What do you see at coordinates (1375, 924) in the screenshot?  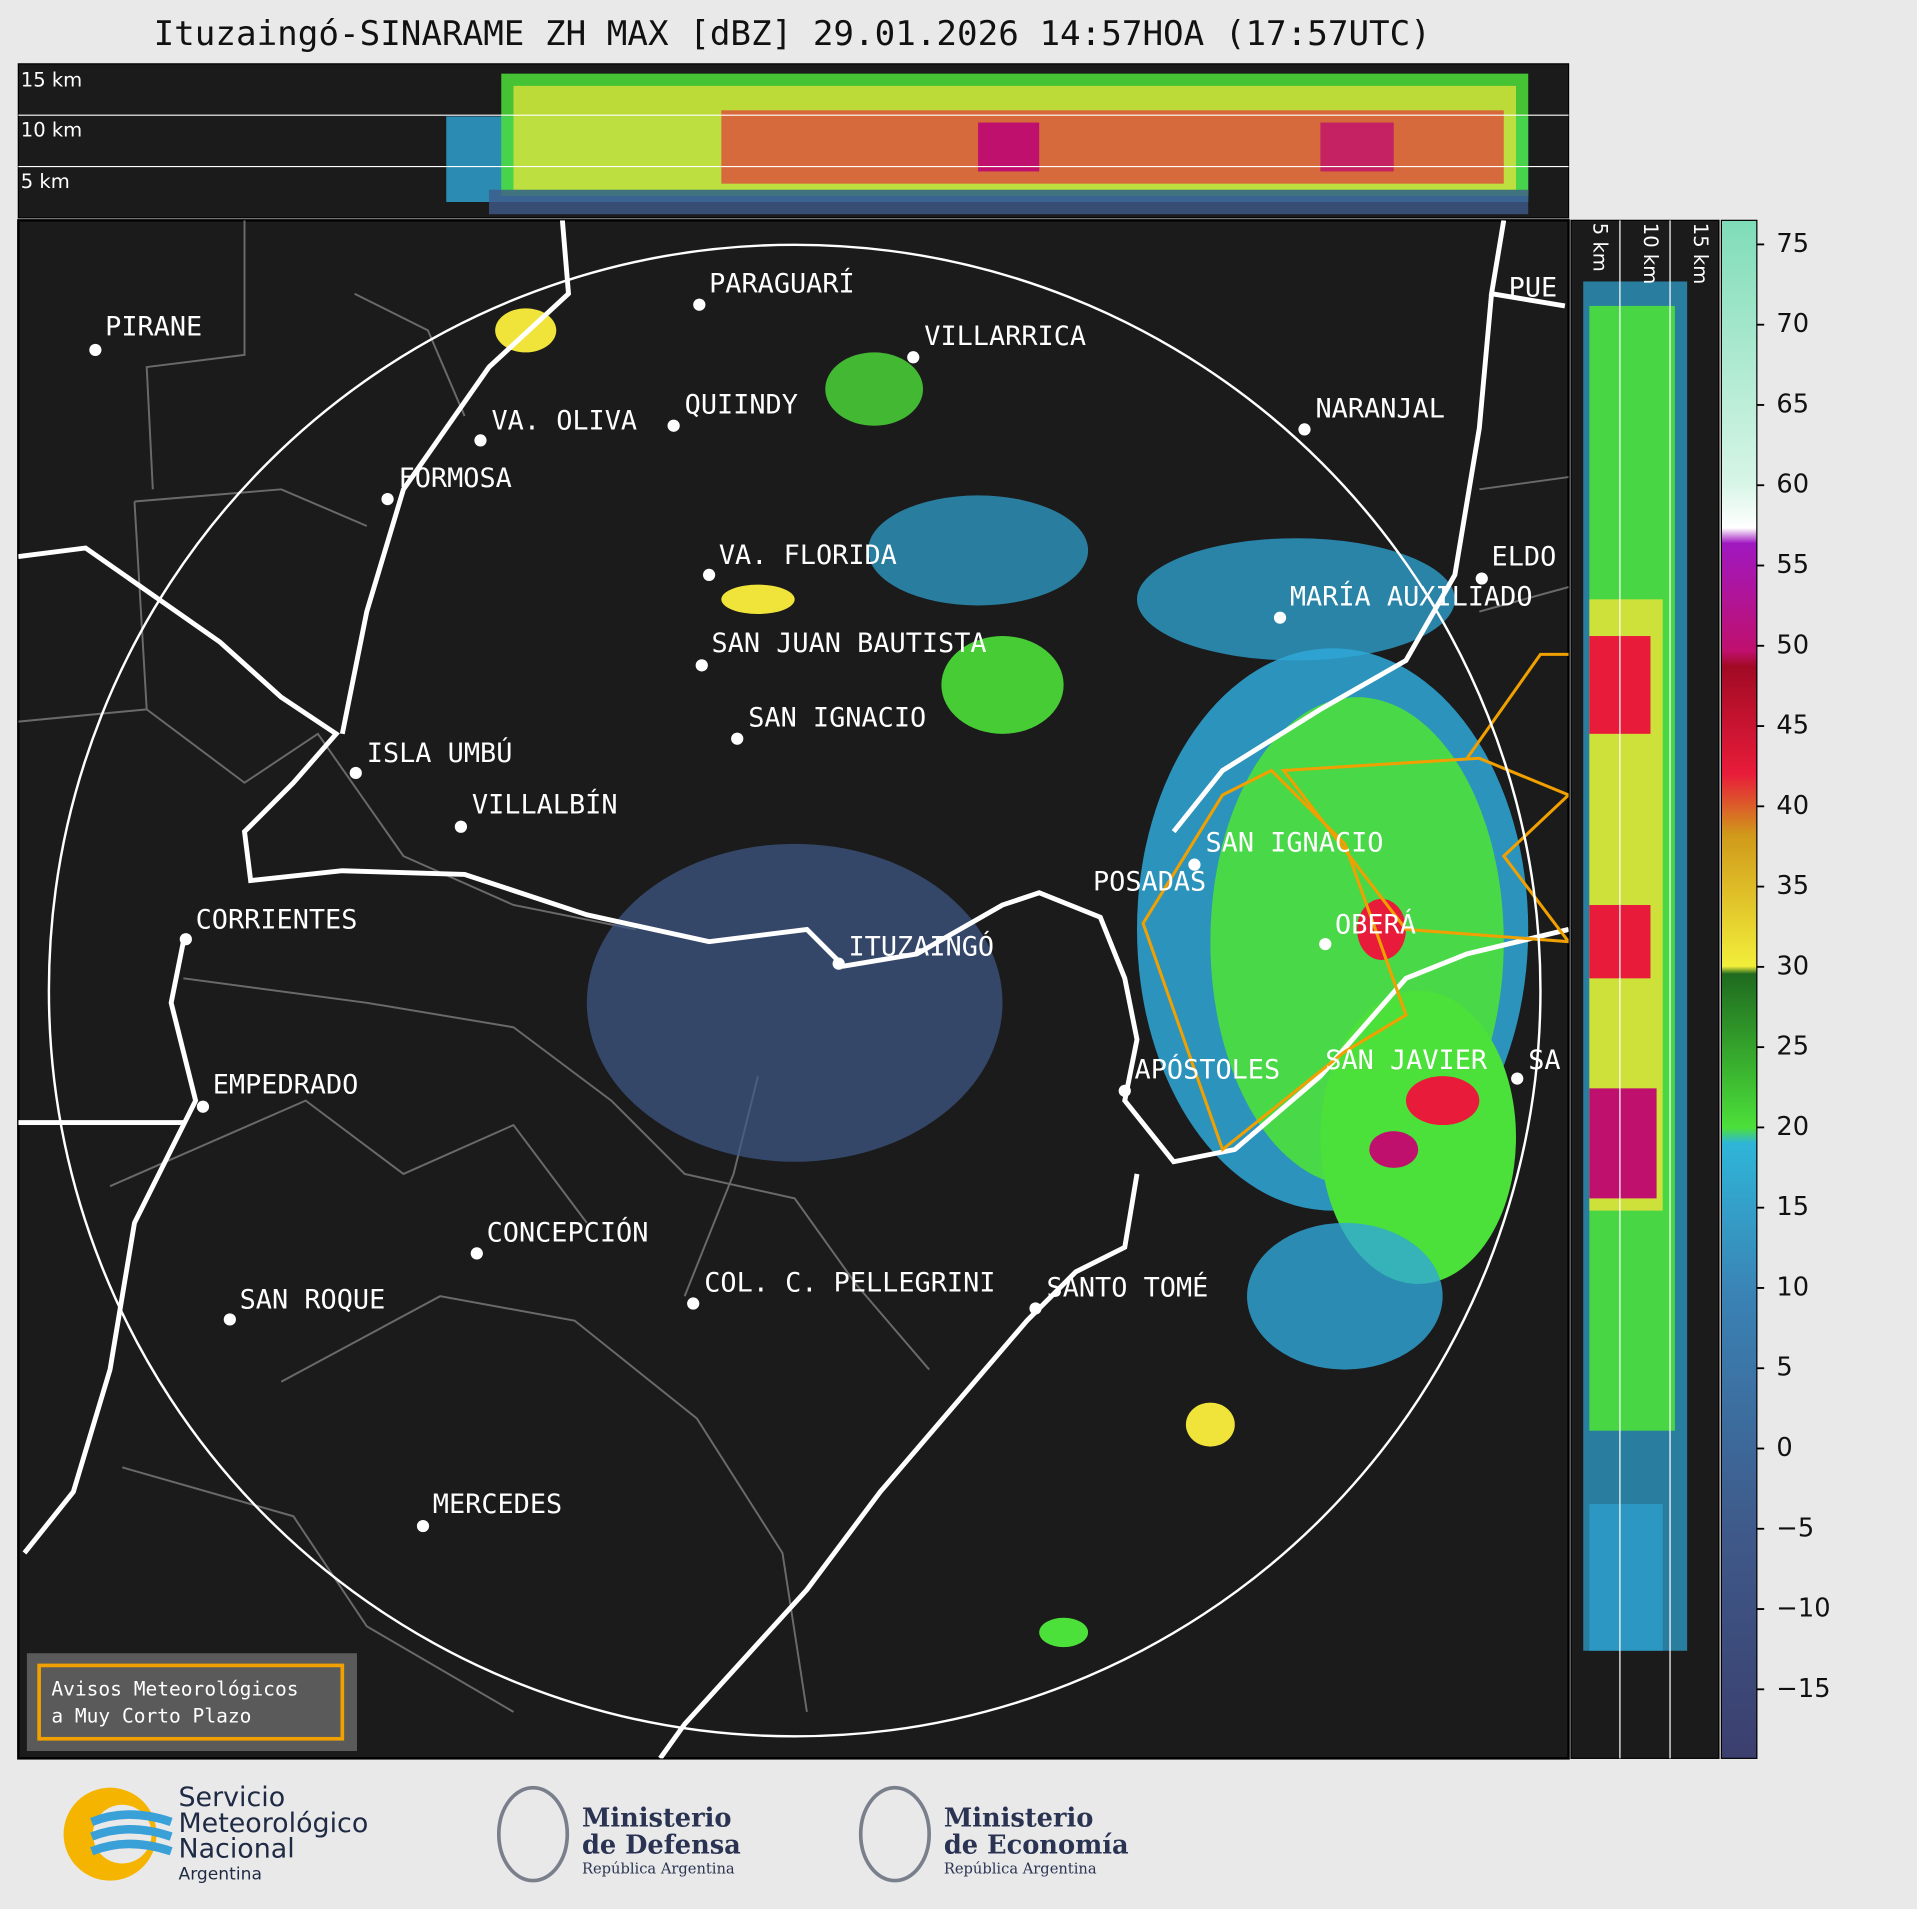 I see `city-label: OBERÁ` at bounding box center [1375, 924].